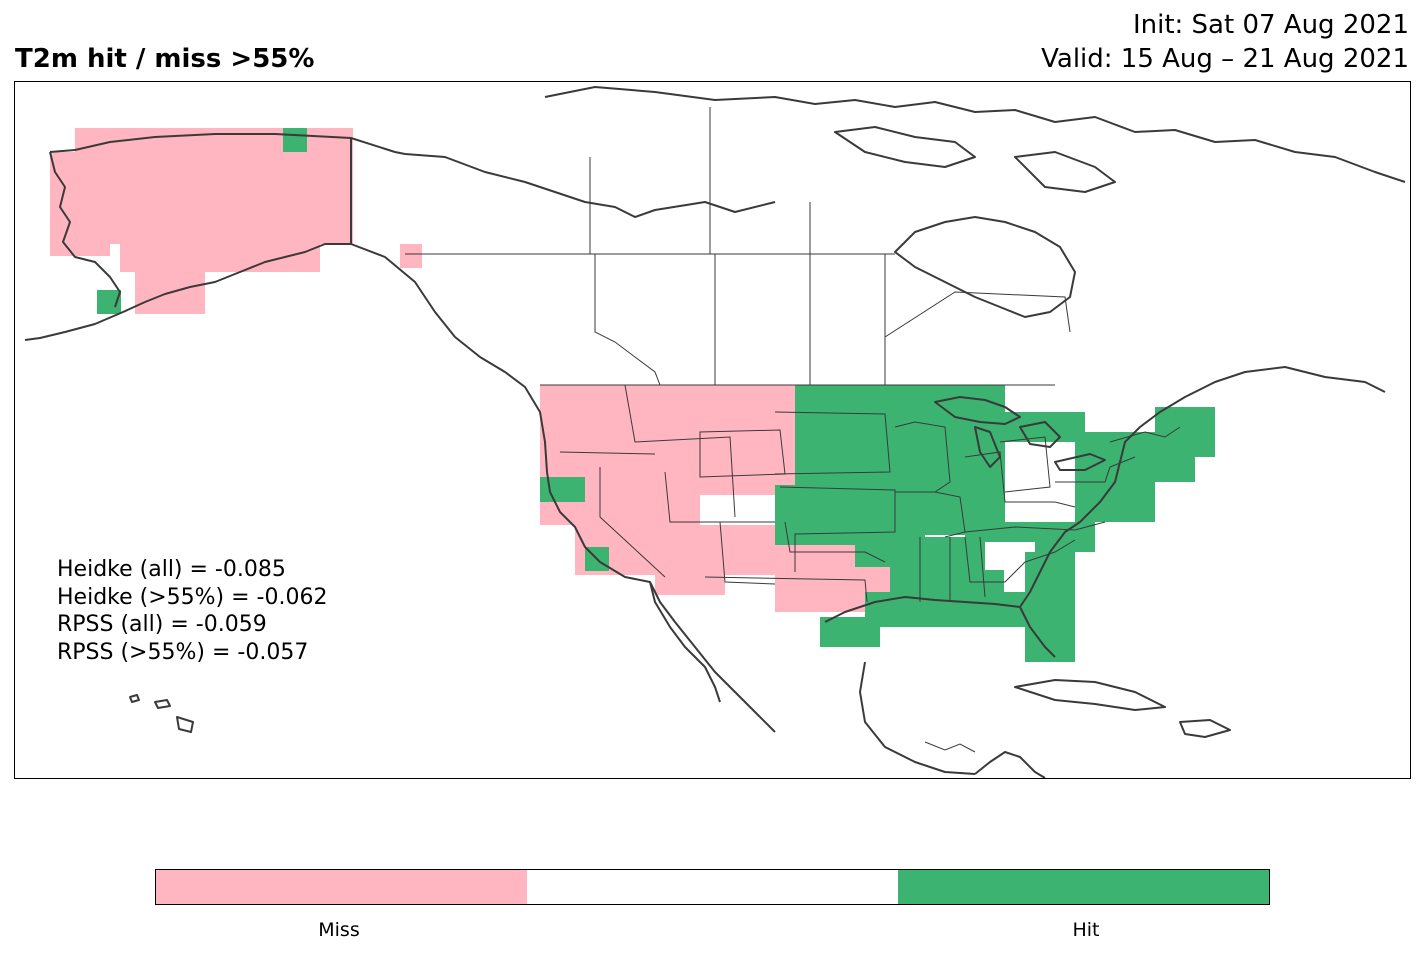 Image resolution: width=1425 pixels, height=956 pixels. I want to click on heidke-all: Heidke (all) = -0.085, so click(171, 569).